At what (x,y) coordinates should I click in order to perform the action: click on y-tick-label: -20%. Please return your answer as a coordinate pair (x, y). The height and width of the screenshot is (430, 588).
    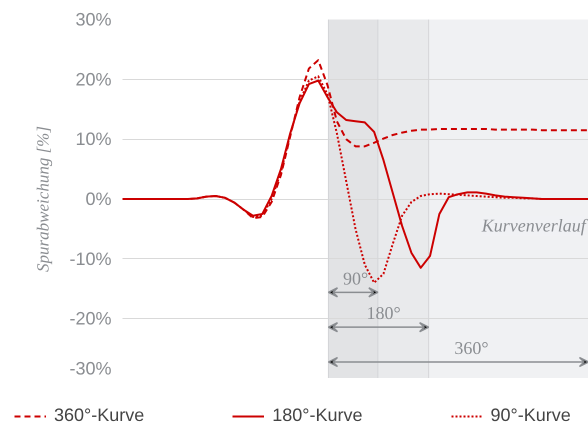
    Looking at the image, I should click on (90, 318).